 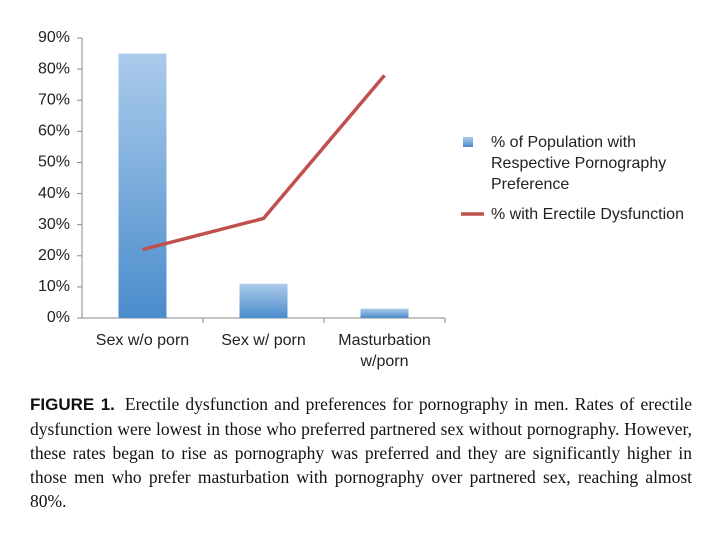 What do you see at coordinates (54, 224) in the screenshot?
I see `y-tick-label: 30%` at bounding box center [54, 224].